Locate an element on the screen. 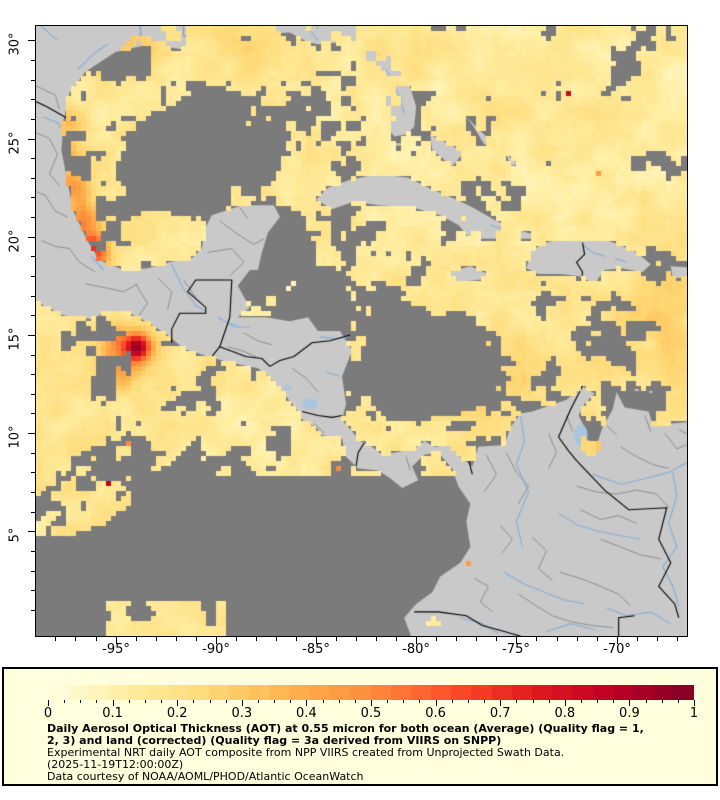 The height and width of the screenshot is (800, 720). x-axis-tick-label: -95° is located at coordinates (116, 649).